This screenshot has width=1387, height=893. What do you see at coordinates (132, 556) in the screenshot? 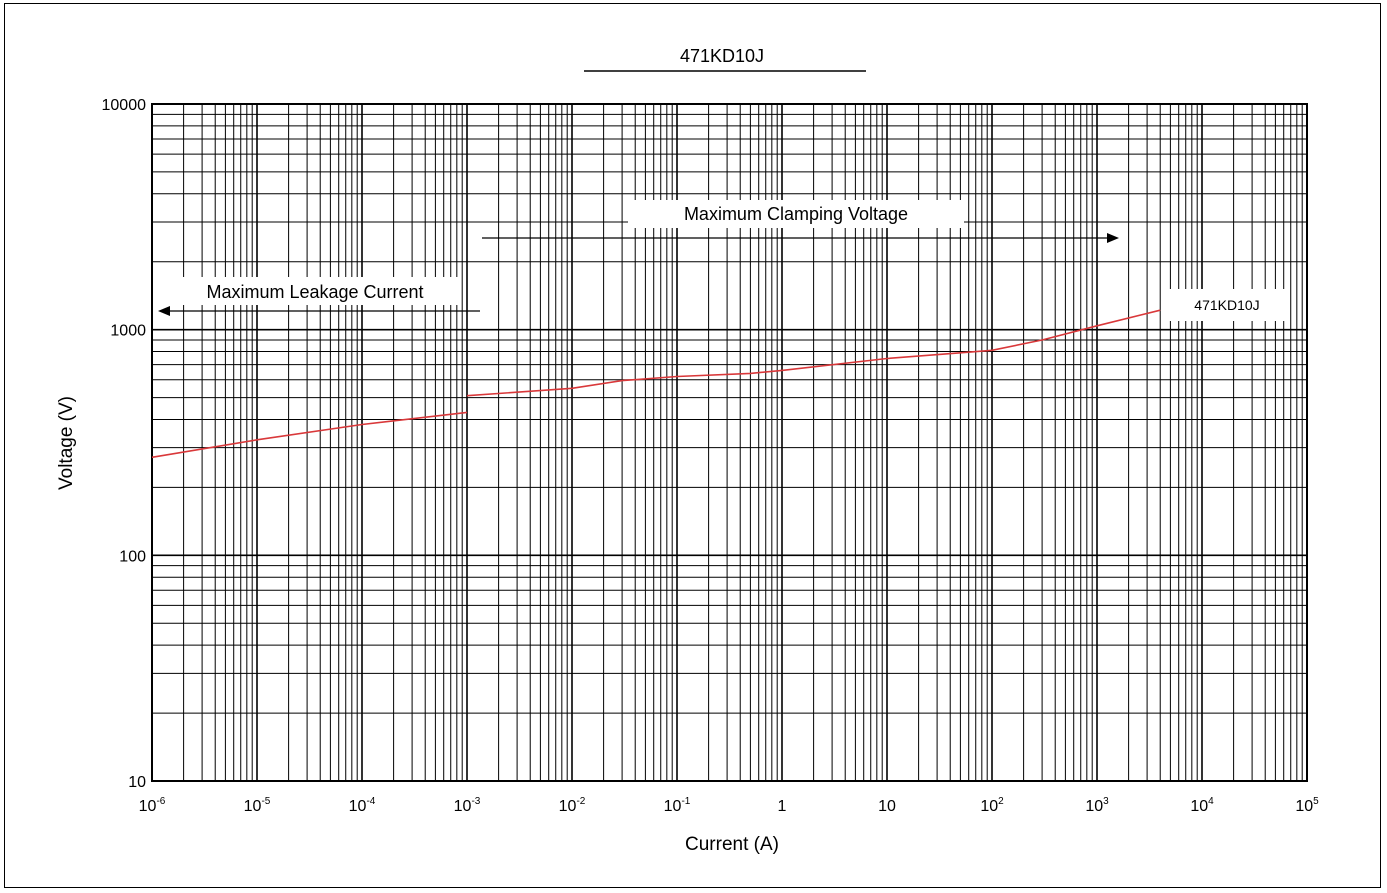
I see `y-tick-label: 100` at bounding box center [132, 556].